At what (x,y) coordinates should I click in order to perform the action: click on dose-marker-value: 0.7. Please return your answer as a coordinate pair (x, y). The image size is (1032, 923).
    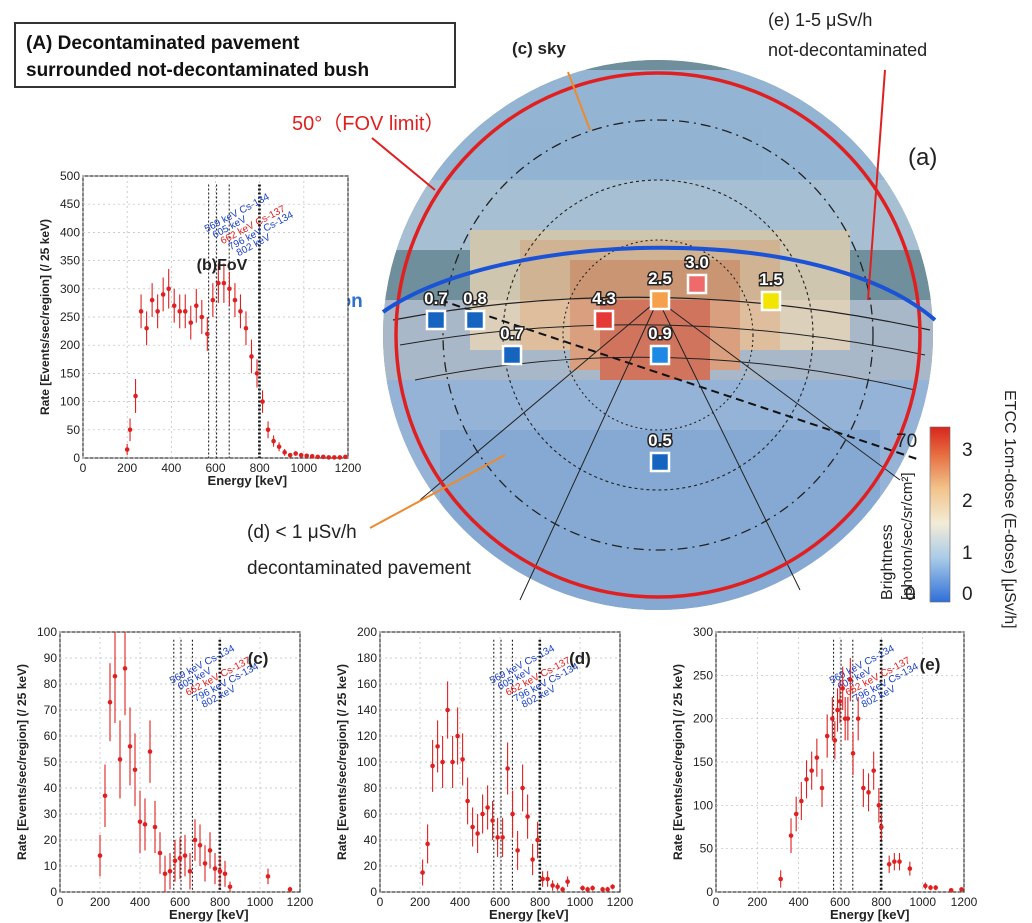
    Looking at the image, I should click on (436, 298).